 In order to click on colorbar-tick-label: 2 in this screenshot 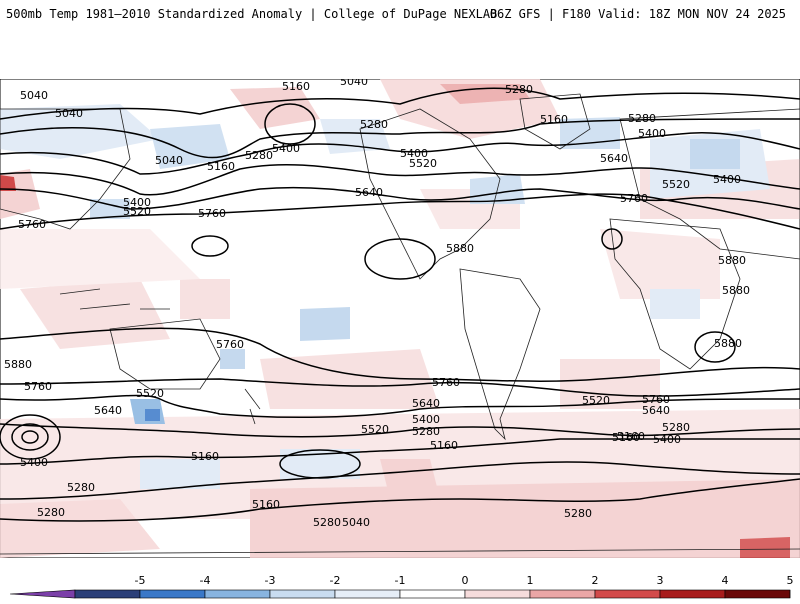, I will do `click(595, 580)`.